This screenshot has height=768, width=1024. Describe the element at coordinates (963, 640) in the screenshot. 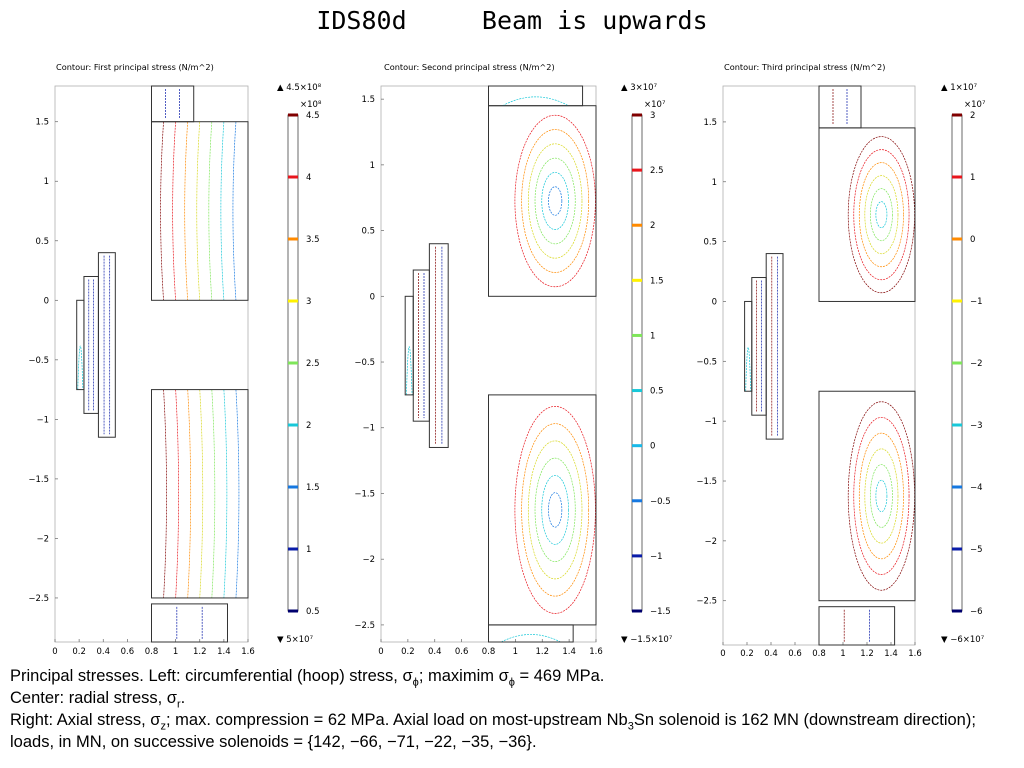

I see `colorbar-min-label: ▼ −6×10⁷` at that location.